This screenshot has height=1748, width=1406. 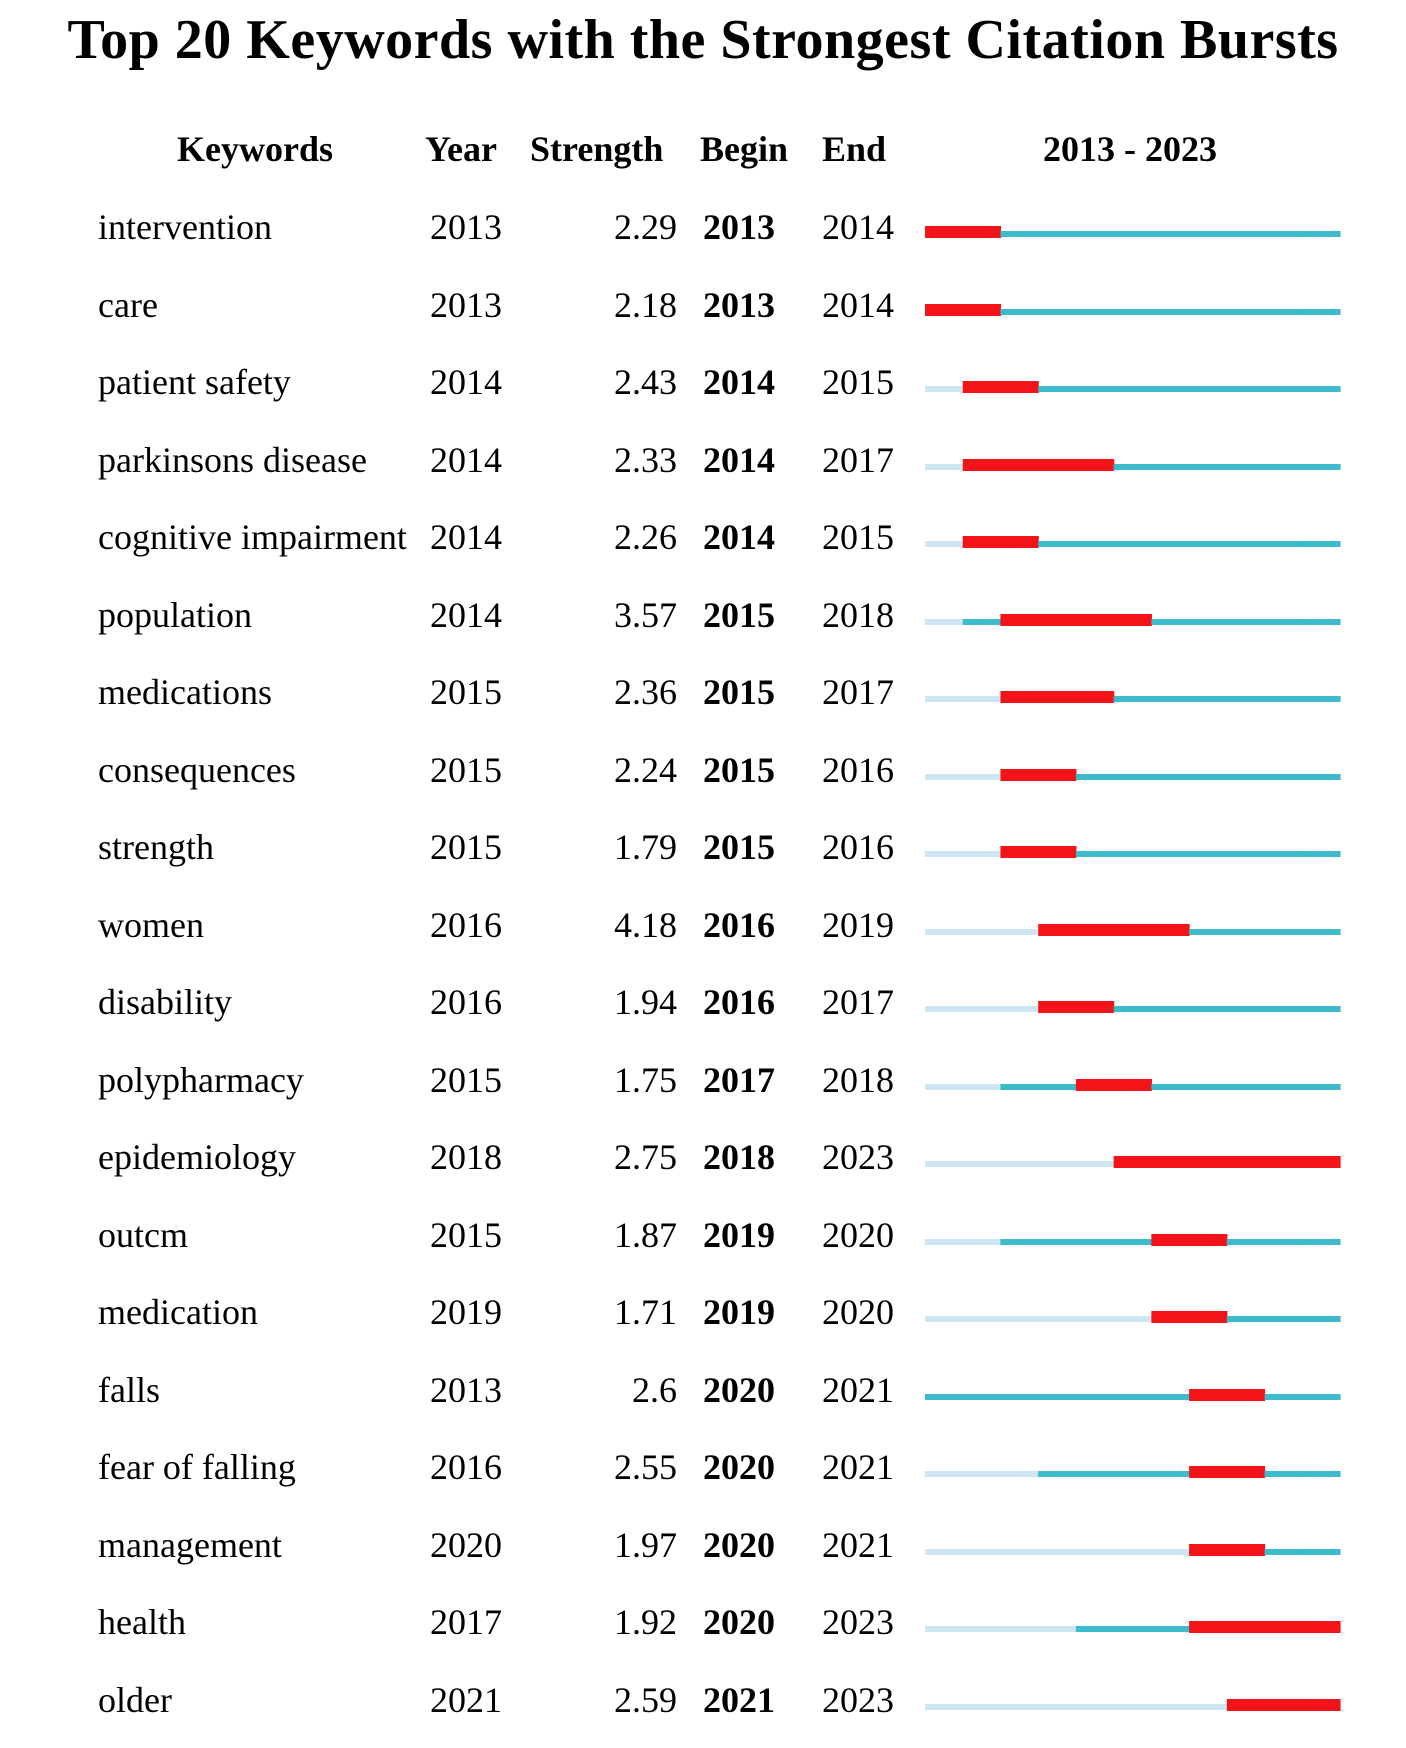 What do you see at coordinates (645, 1157) in the screenshot?
I see `strength-cell: 2.75` at bounding box center [645, 1157].